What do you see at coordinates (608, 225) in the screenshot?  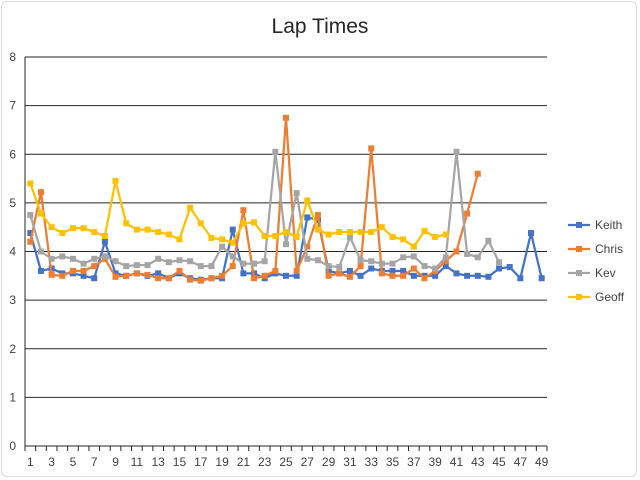 I see `legend-label: Keith` at bounding box center [608, 225].